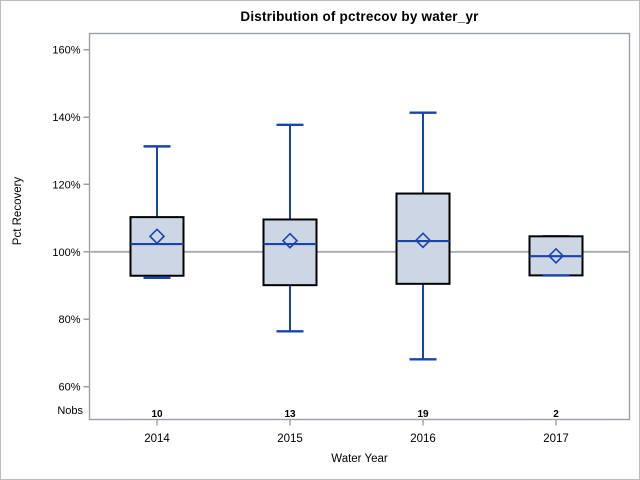  What do you see at coordinates (157, 212) in the screenshot?
I see `box-2014` at bounding box center [157, 212].